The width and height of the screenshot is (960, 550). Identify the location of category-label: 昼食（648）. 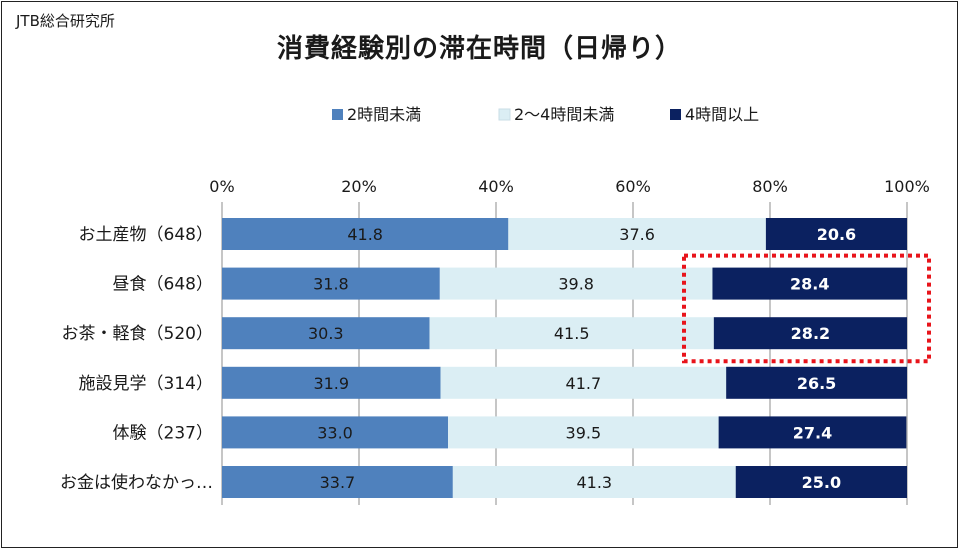
(163, 285).